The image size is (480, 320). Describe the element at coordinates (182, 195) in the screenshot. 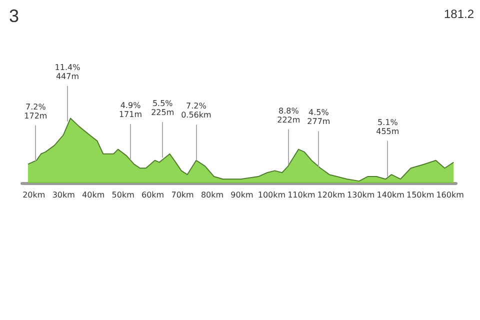

I see `x-tick-label: 70km` at that location.